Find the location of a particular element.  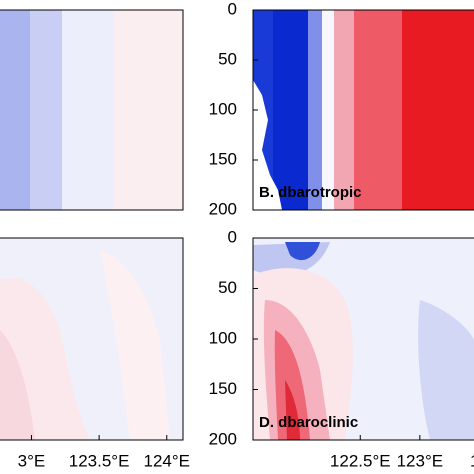

x-tick-label: 3°E is located at coordinates (32, 460).